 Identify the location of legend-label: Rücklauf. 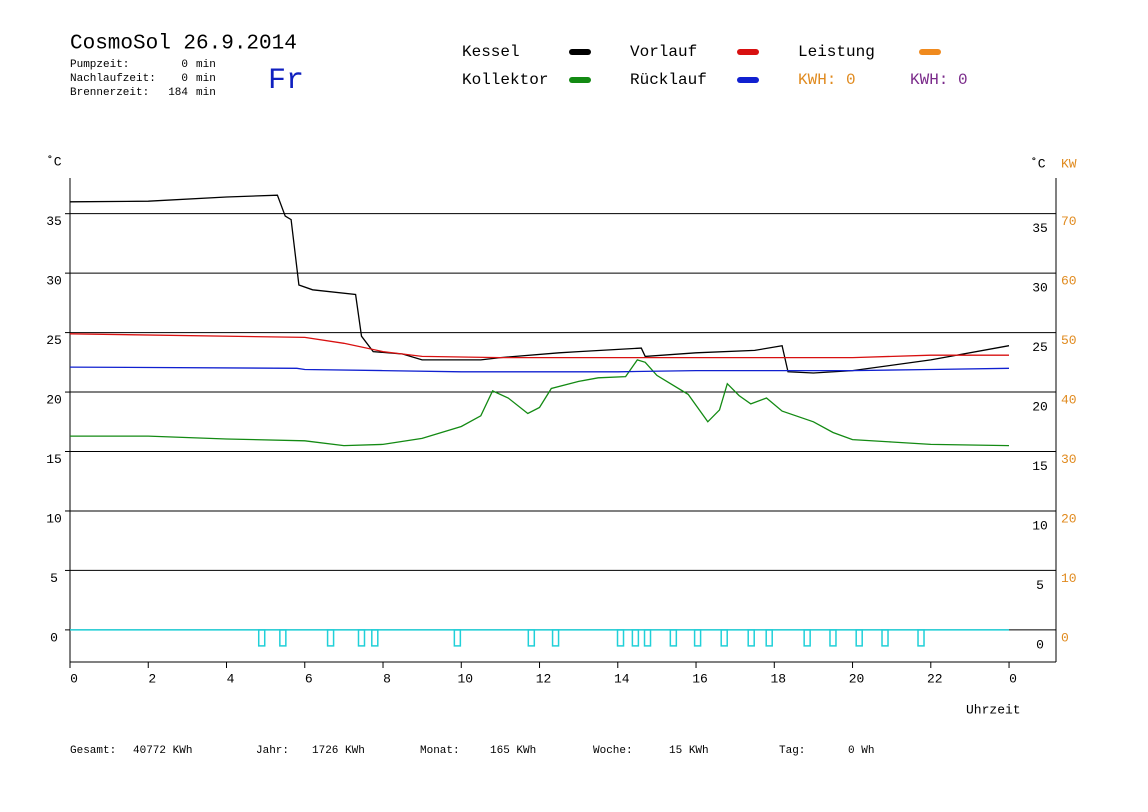
(668, 80).